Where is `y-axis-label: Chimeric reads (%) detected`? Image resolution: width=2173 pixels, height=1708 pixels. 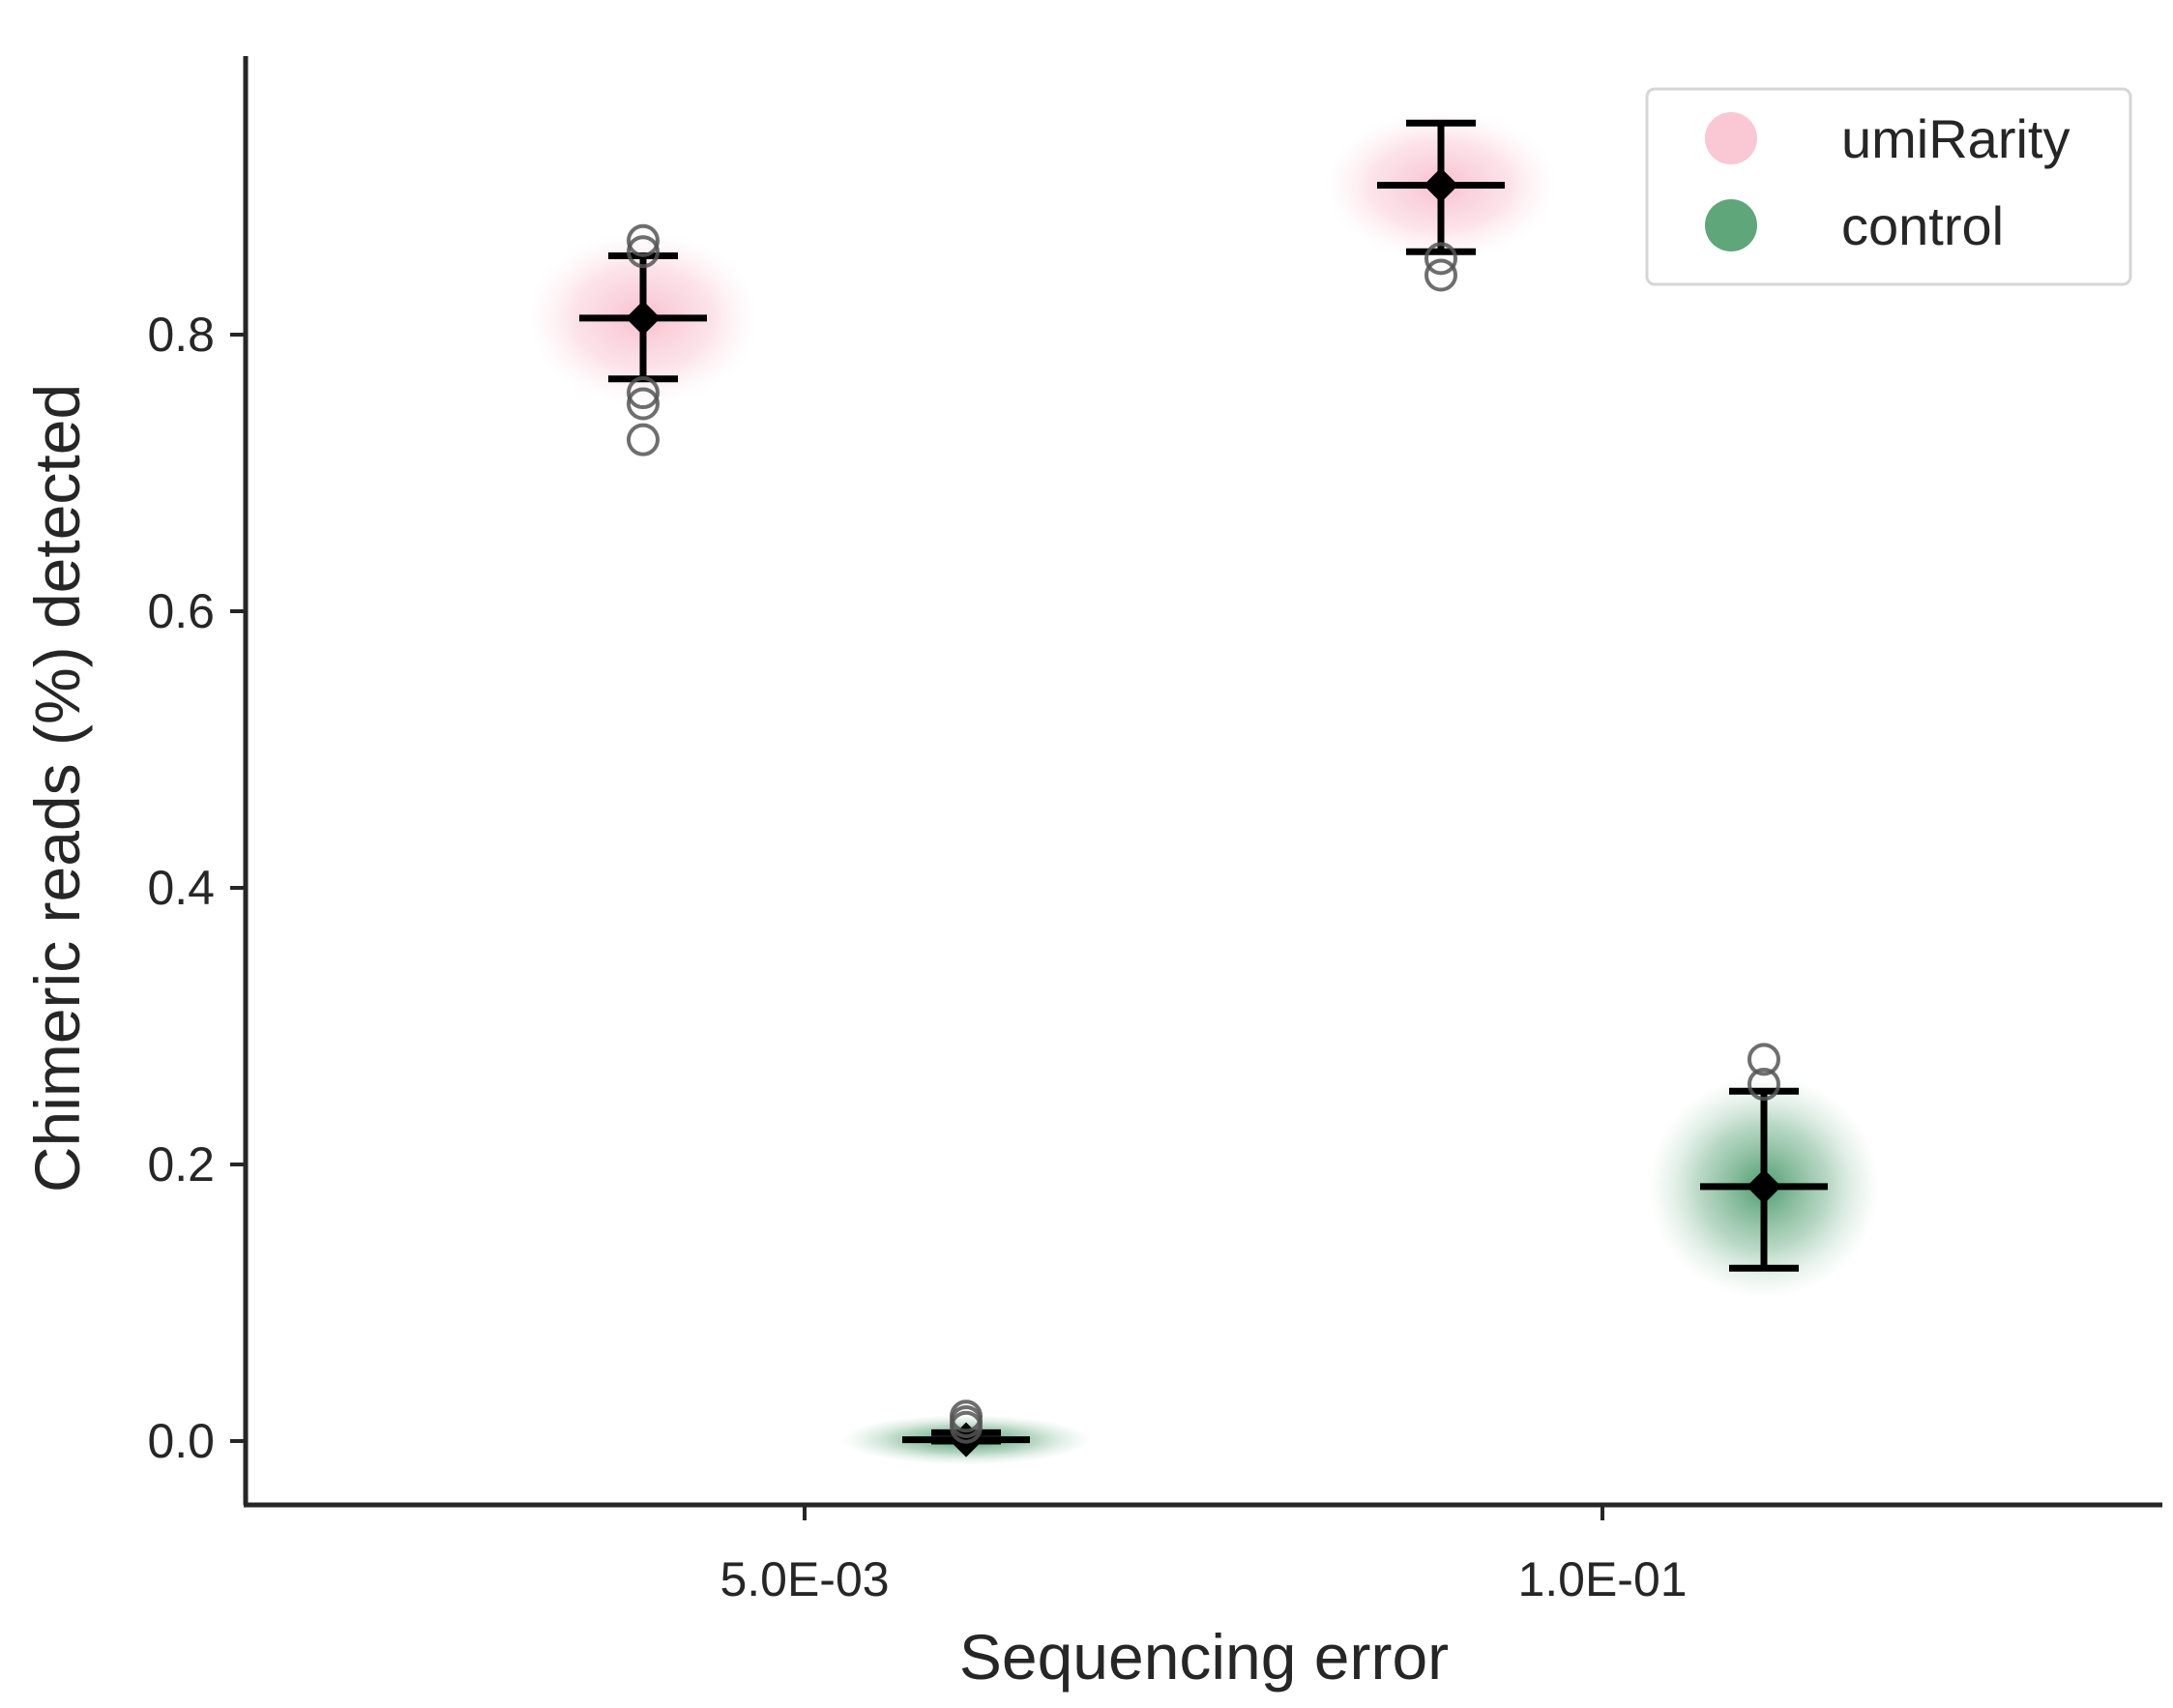 y-axis-label: Chimeric reads (%) detected is located at coordinates (57, 788).